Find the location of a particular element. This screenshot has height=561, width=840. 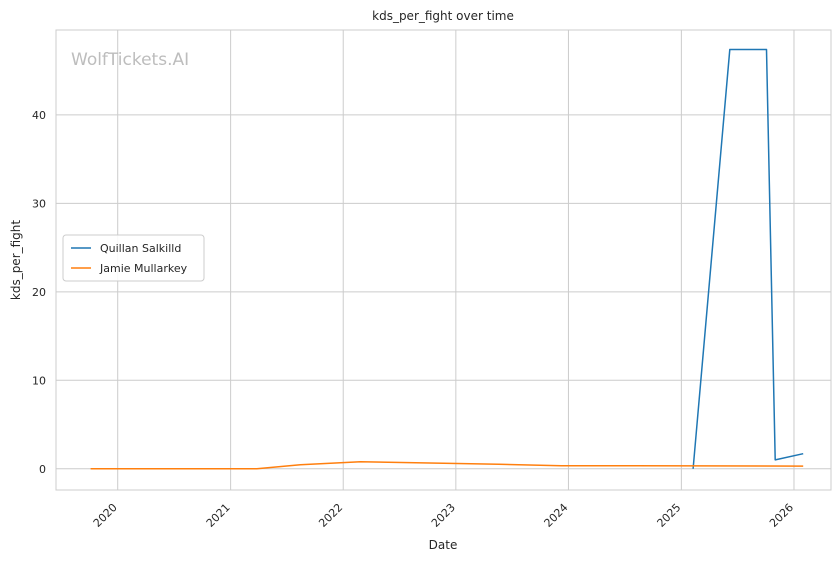

y-tick-labels: 0 10 20 30 40 is located at coordinates (39, 292).